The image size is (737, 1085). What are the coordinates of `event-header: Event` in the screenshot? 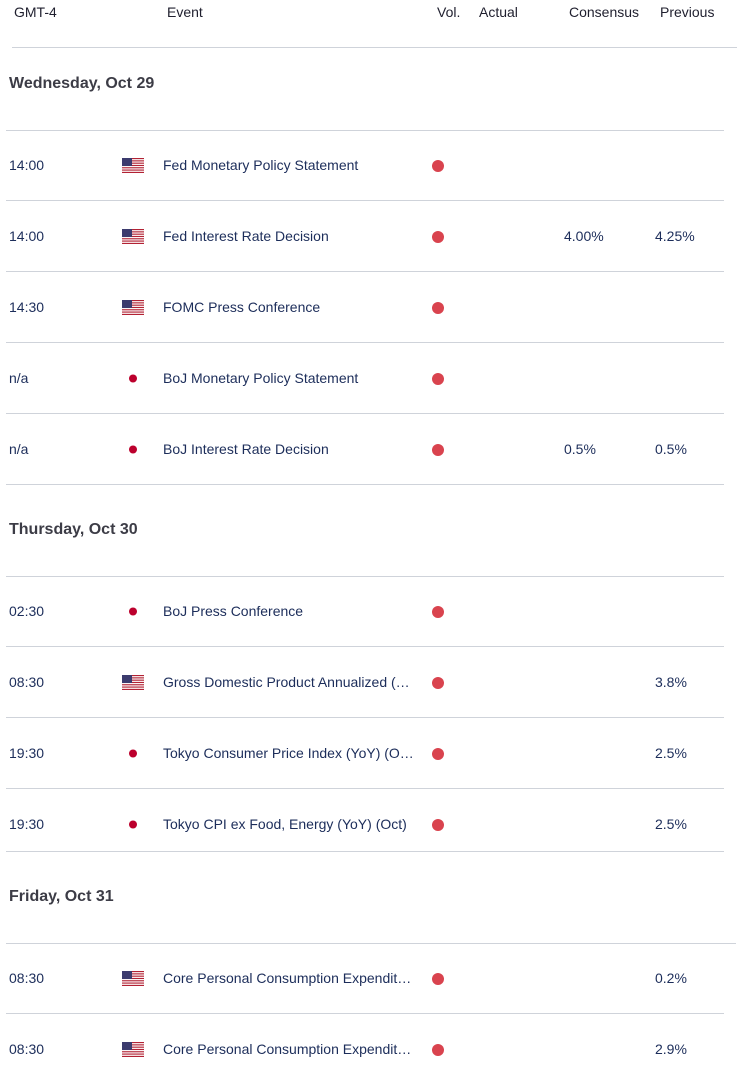 It's located at (185, 12).